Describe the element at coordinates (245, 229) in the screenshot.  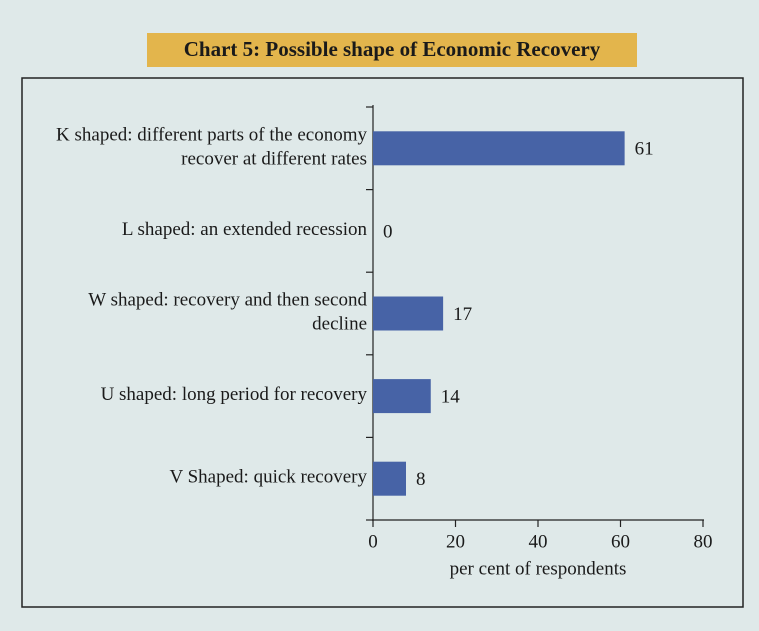
I see `y-tick-label: L shaped: an extended recession` at that location.